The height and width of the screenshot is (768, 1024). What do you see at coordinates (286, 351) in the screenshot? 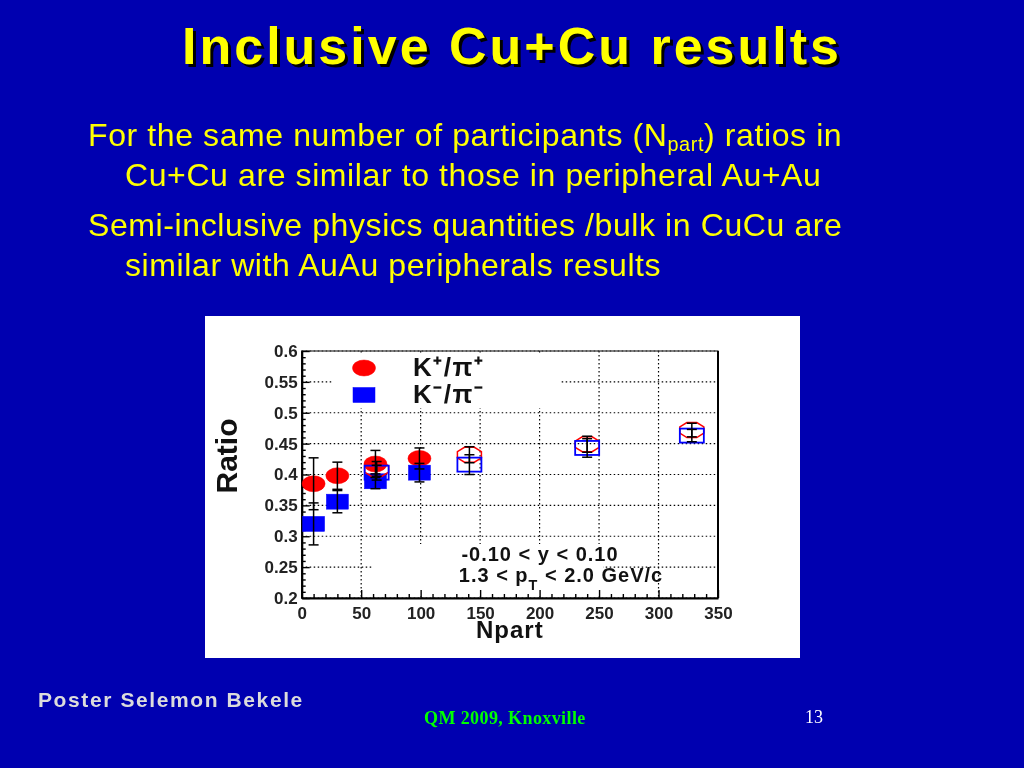
I see `y-tick-label: 0.6` at bounding box center [286, 351].